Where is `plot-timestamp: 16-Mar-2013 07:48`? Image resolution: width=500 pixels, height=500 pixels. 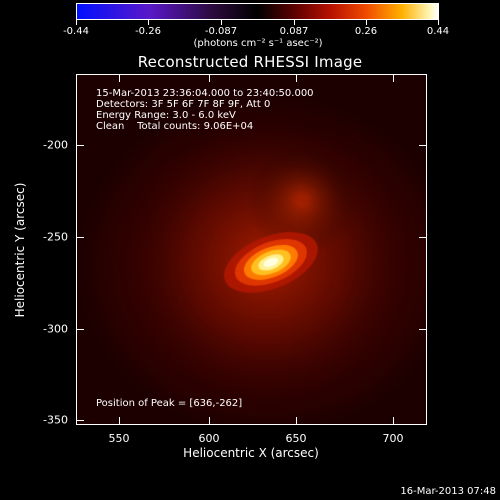
plot-timestamp: 16-Mar-2013 07:48 is located at coordinates (448, 491).